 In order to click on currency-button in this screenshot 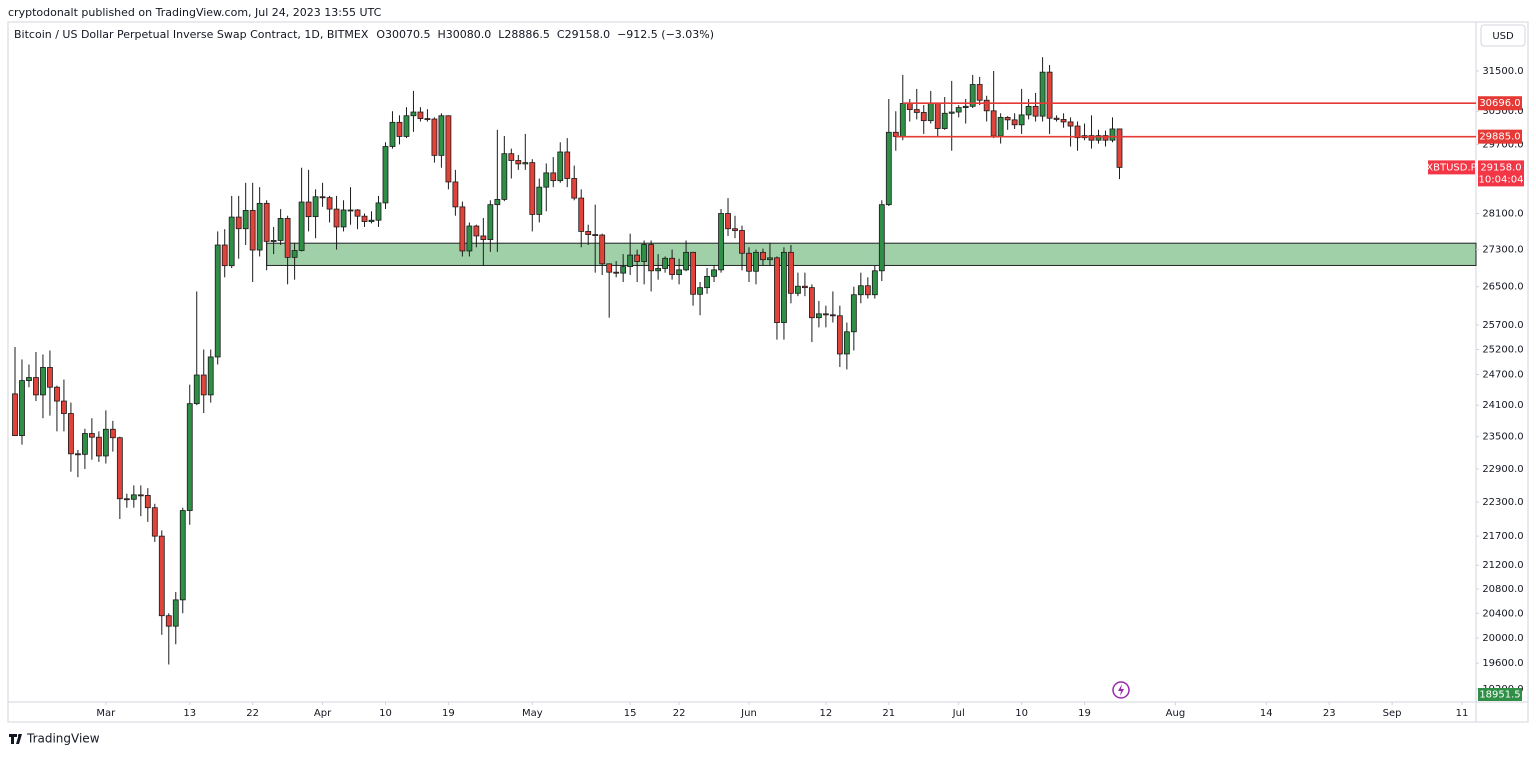, I will do `click(1503, 35)`.